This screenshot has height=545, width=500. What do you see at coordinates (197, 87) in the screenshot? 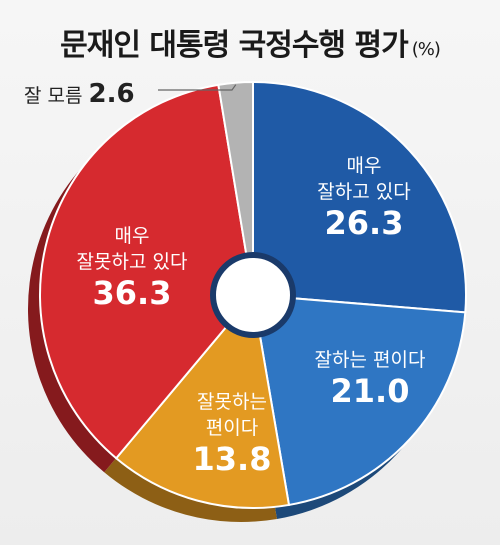
I see `dont-know-leader-line` at bounding box center [197, 87].